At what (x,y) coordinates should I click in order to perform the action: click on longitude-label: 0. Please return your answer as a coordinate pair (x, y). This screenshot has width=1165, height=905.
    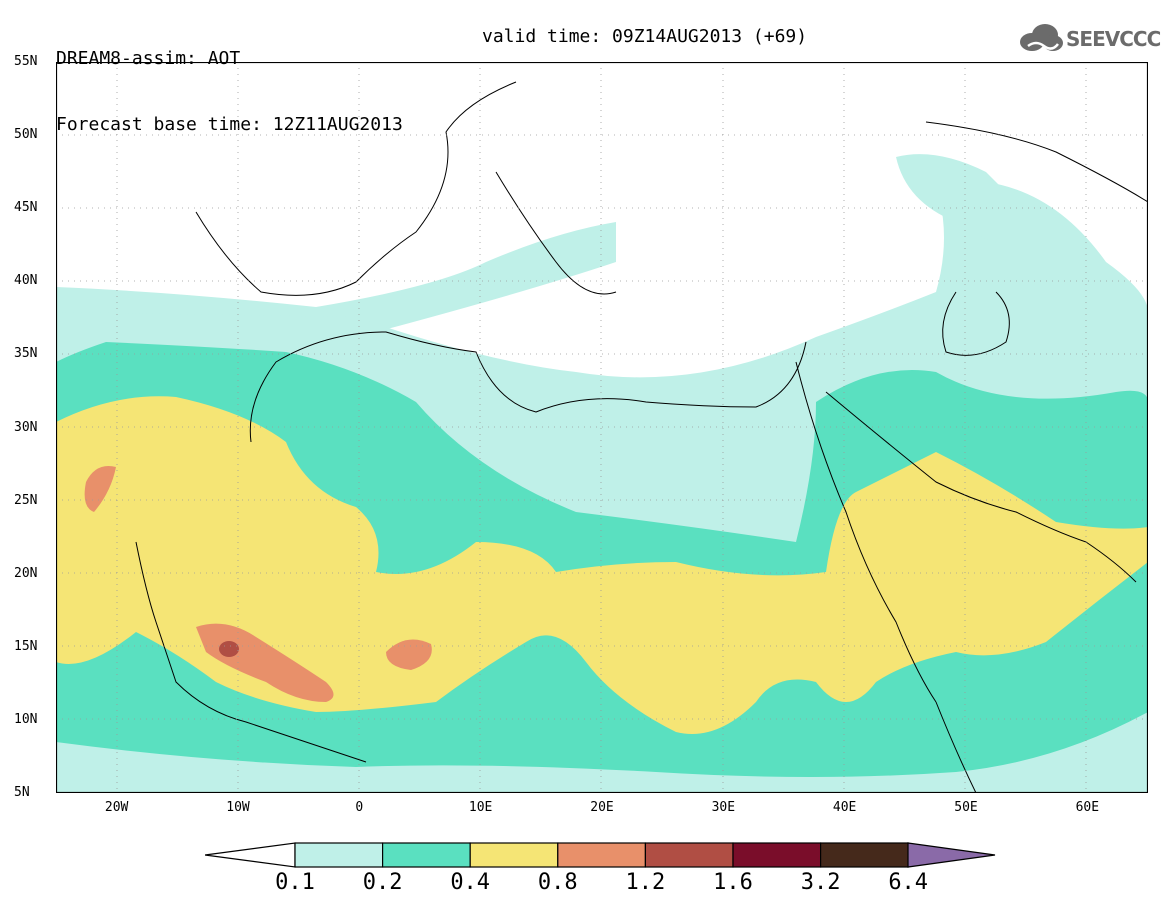
    Looking at the image, I should click on (359, 807).